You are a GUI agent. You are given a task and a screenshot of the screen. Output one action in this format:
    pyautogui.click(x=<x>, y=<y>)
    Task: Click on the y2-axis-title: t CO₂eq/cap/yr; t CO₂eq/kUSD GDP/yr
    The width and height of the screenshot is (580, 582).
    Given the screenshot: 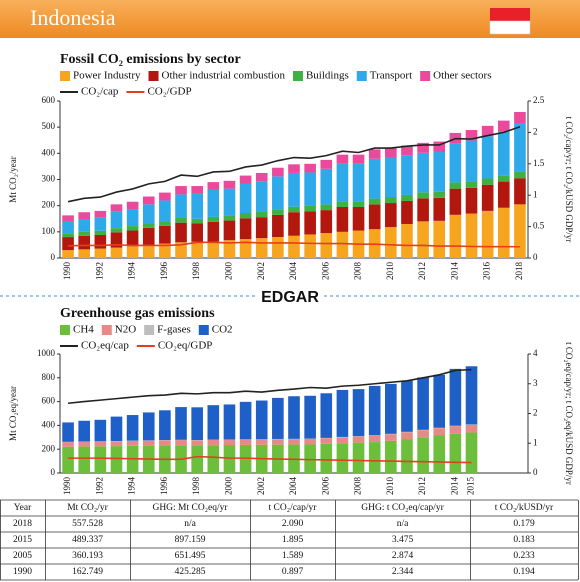 What is the action you would take?
    pyautogui.click(x=569, y=413)
    